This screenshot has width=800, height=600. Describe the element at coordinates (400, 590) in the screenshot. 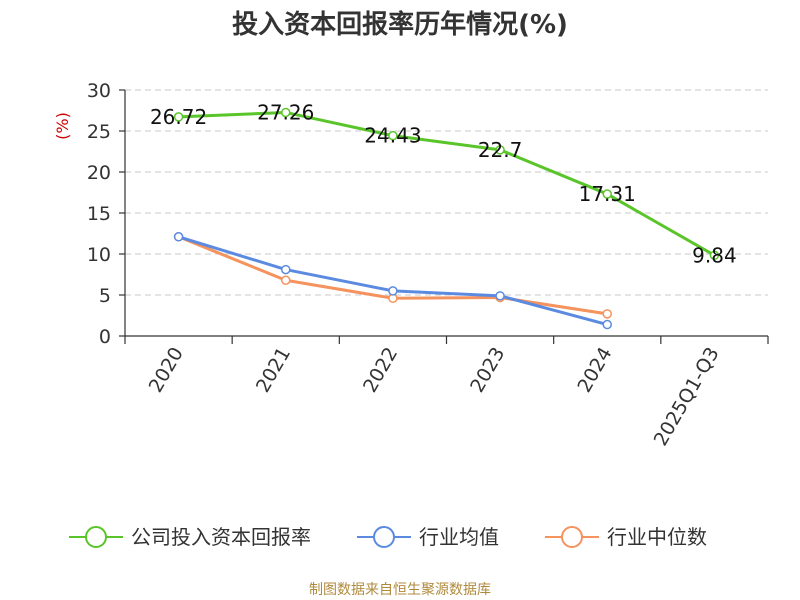

I see `source-note: 制图数据来自恒生聚源数据库` at that location.